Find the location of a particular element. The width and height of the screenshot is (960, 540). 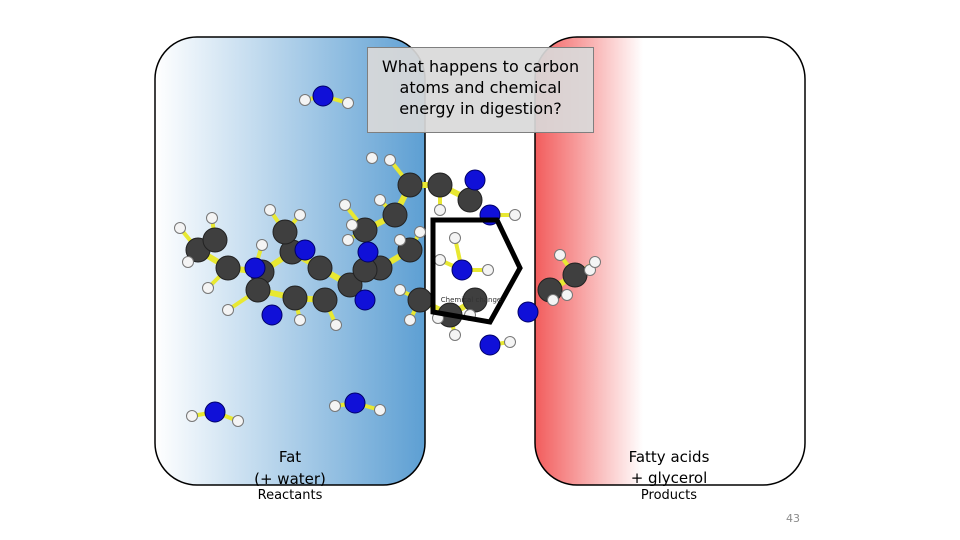

reactants-line: Fat is located at coordinates (290, 457).